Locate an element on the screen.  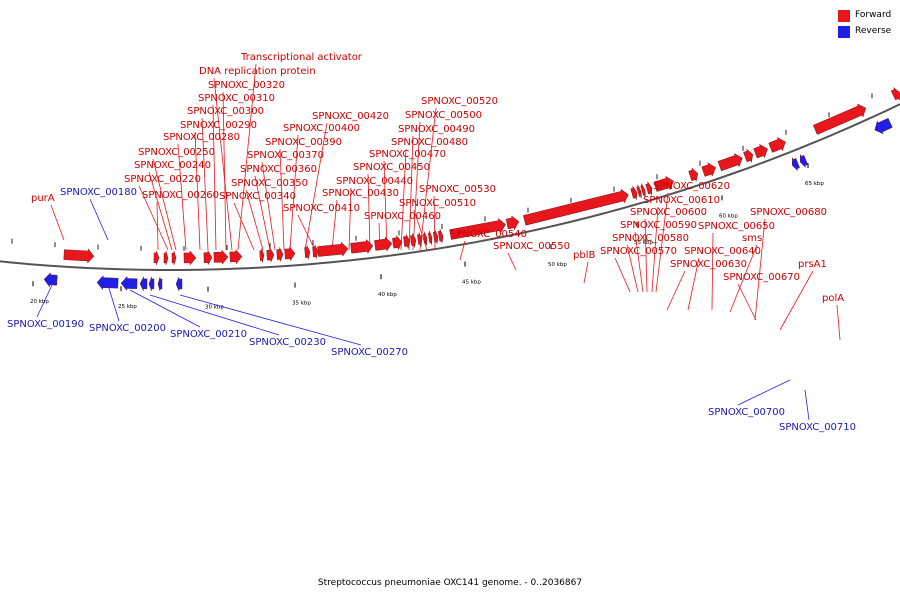
forward-gene-label: SPNOXC_00510 is located at coordinates (437, 203).